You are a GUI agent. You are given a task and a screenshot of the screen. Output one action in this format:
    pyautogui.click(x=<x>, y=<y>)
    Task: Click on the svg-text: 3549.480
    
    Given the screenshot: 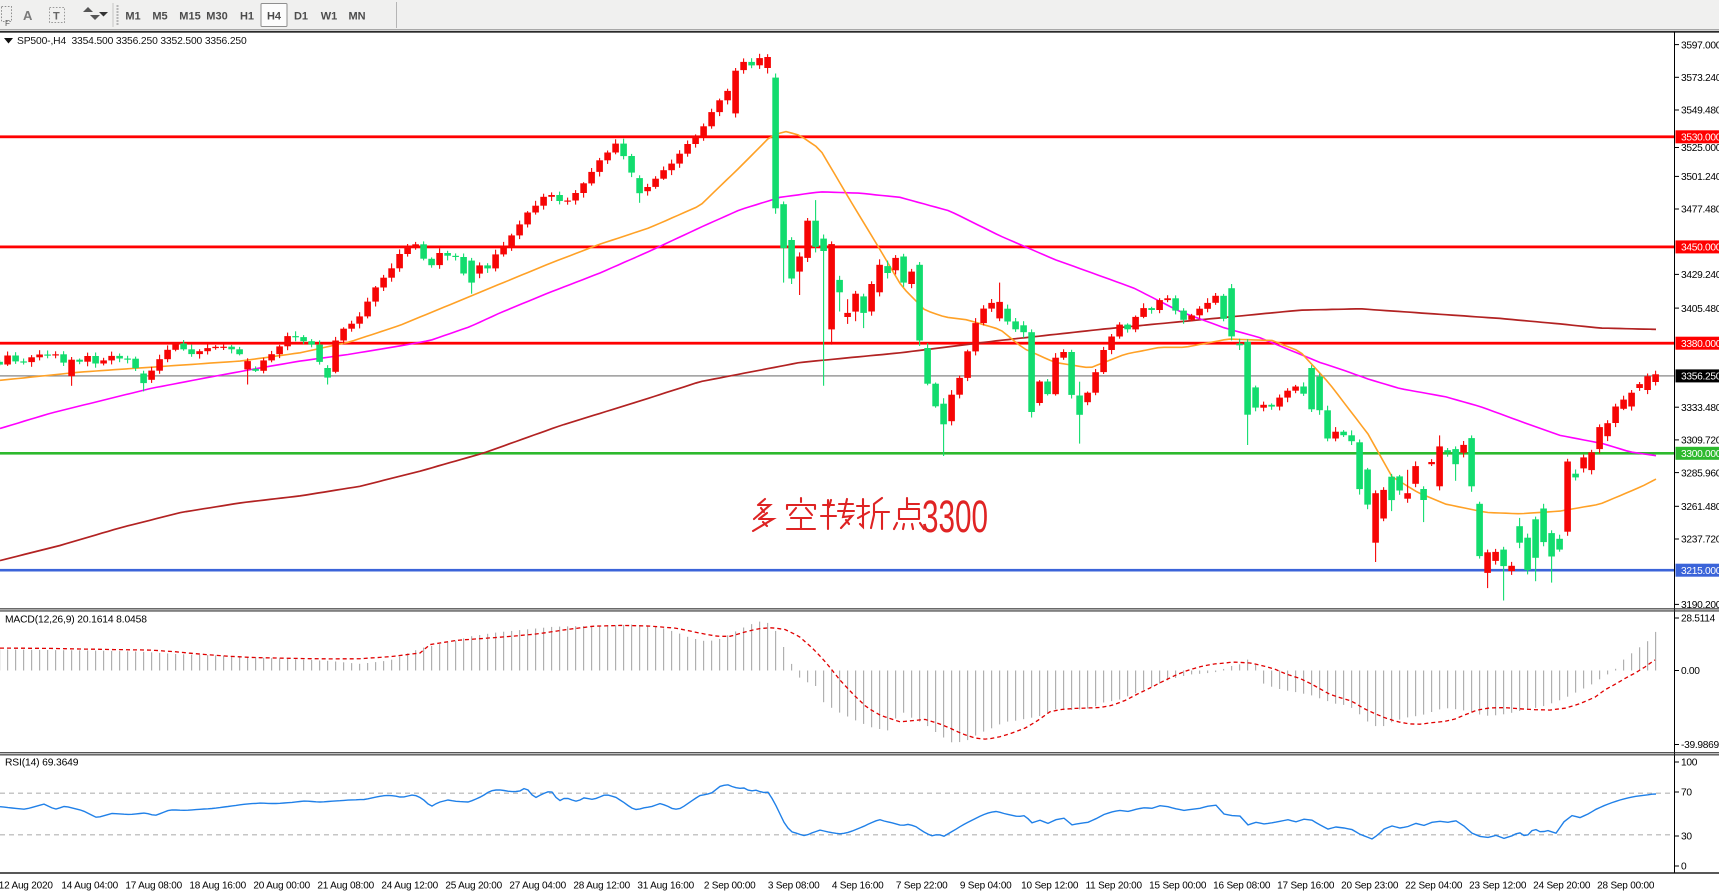 What is the action you would take?
    pyautogui.click(x=1700, y=111)
    